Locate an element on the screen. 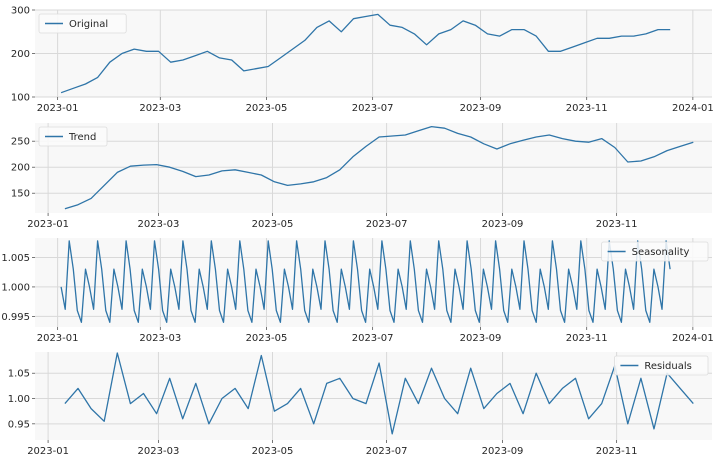  legend-label: Trend is located at coordinates (82, 137).